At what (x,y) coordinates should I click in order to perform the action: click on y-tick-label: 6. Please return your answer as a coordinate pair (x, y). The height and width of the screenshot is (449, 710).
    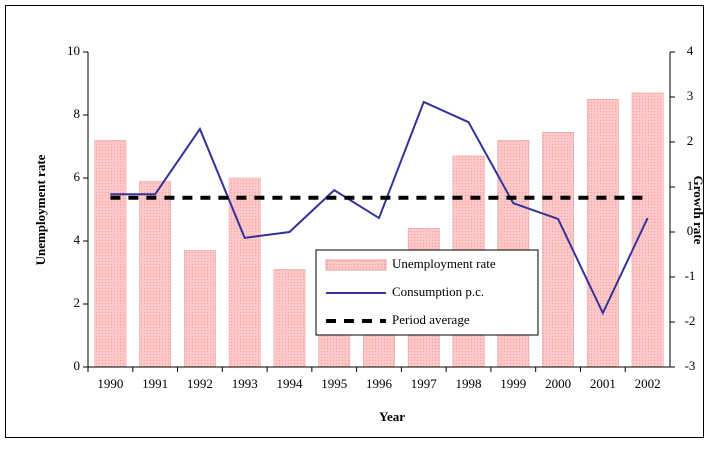
    Looking at the image, I should click on (77, 176).